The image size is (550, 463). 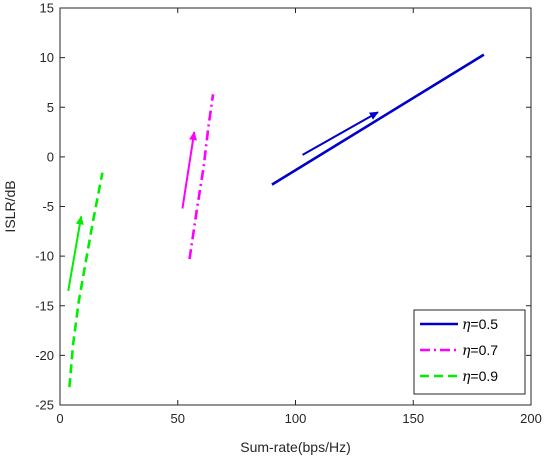 I want to click on legend: η=0.5 η=0.7 η=0.9, so click(x=469, y=352).